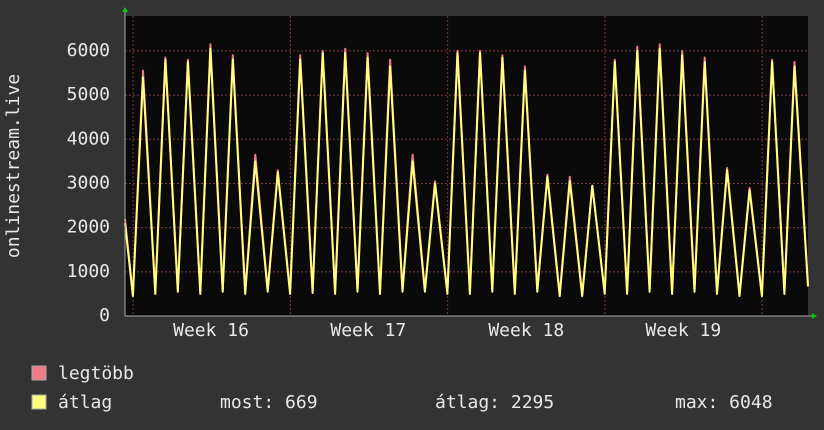 This screenshot has width=824, height=430. What do you see at coordinates (13, 166) in the screenshot?
I see `y-axis-label: onlinestream.live` at bounding box center [13, 166].